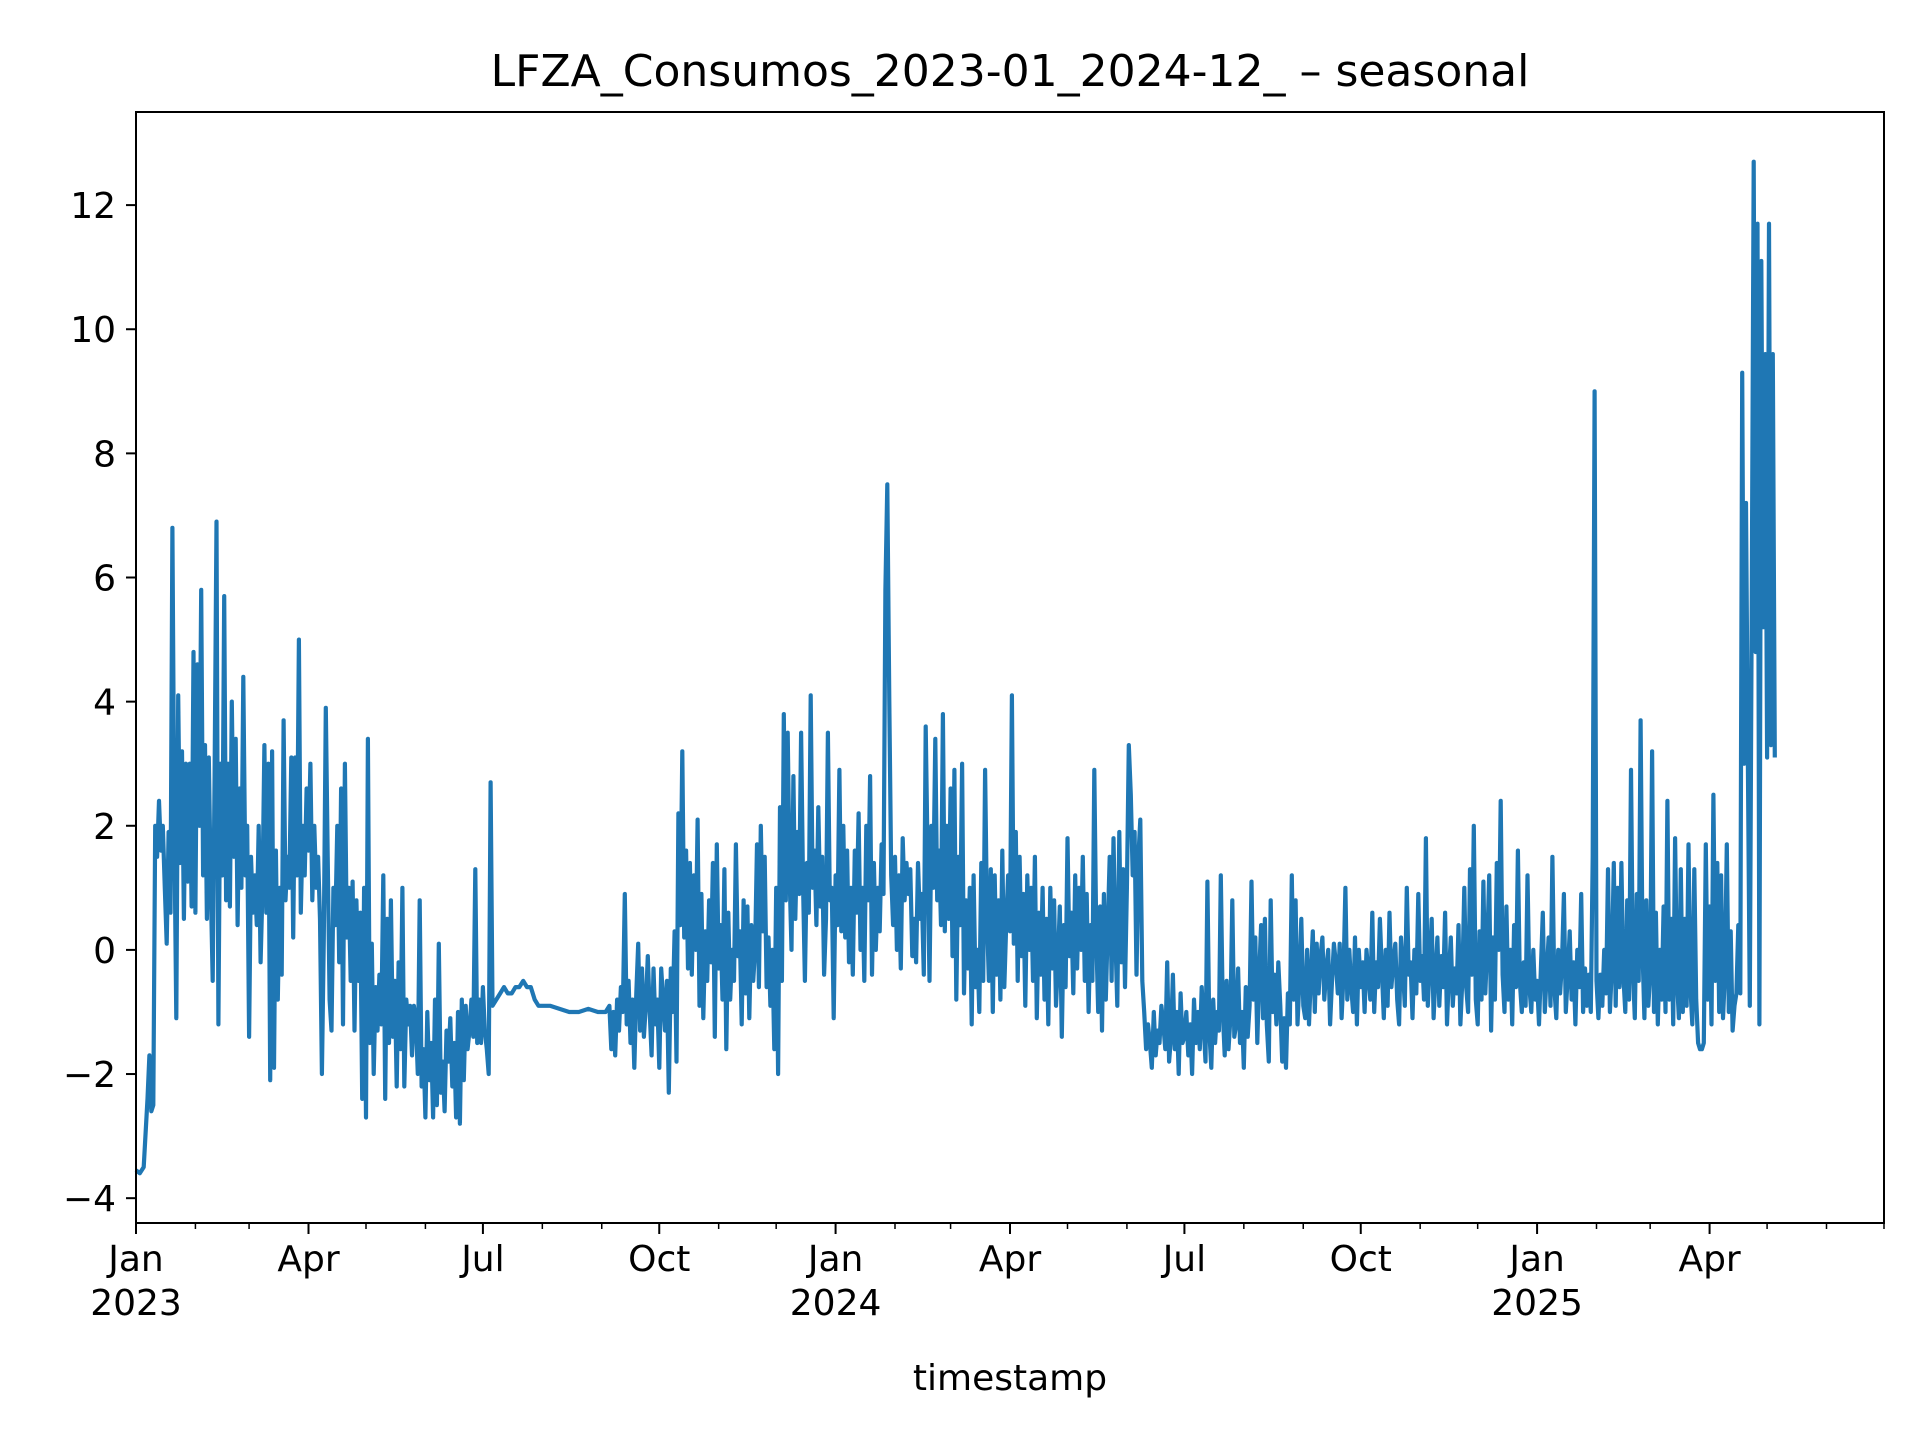  I want to click on y-tick-label: 4, so click(104, 703).